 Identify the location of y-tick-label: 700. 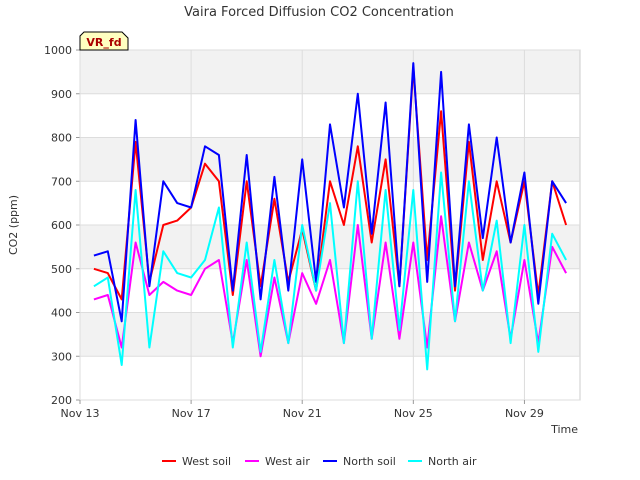
(61, 181).